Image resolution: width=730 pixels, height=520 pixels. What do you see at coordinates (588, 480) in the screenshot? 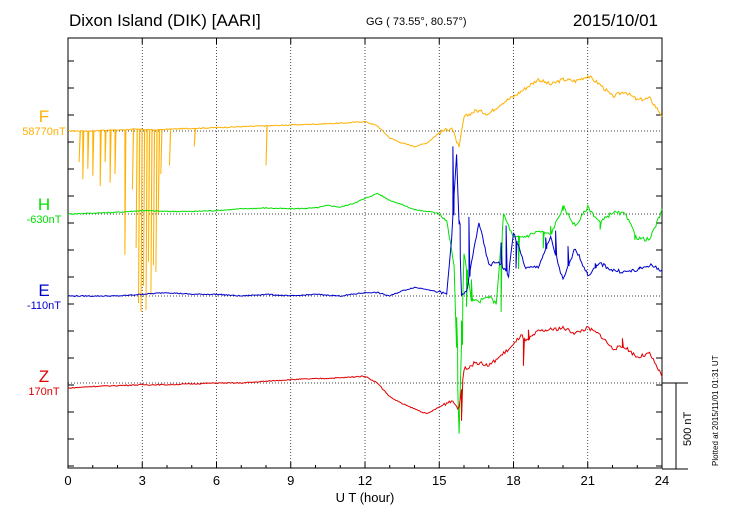
I see `x-tick-label: 21` at bounding box center [588, 480].